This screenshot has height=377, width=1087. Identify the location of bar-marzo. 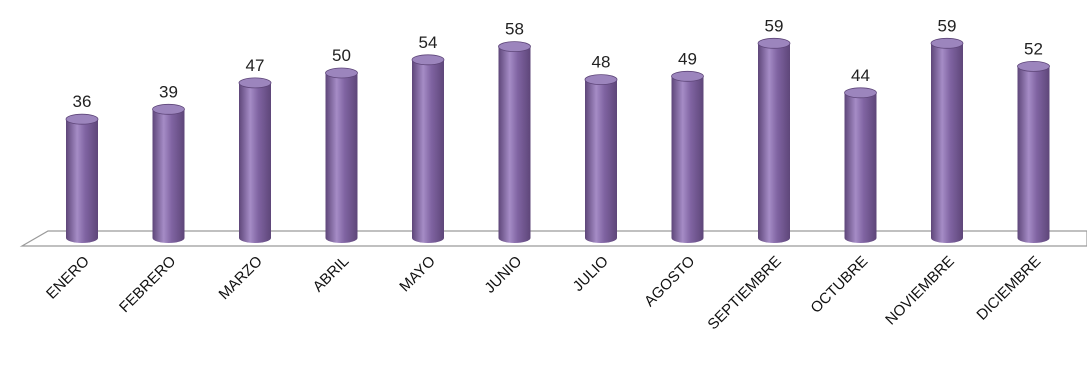
(255, 160).